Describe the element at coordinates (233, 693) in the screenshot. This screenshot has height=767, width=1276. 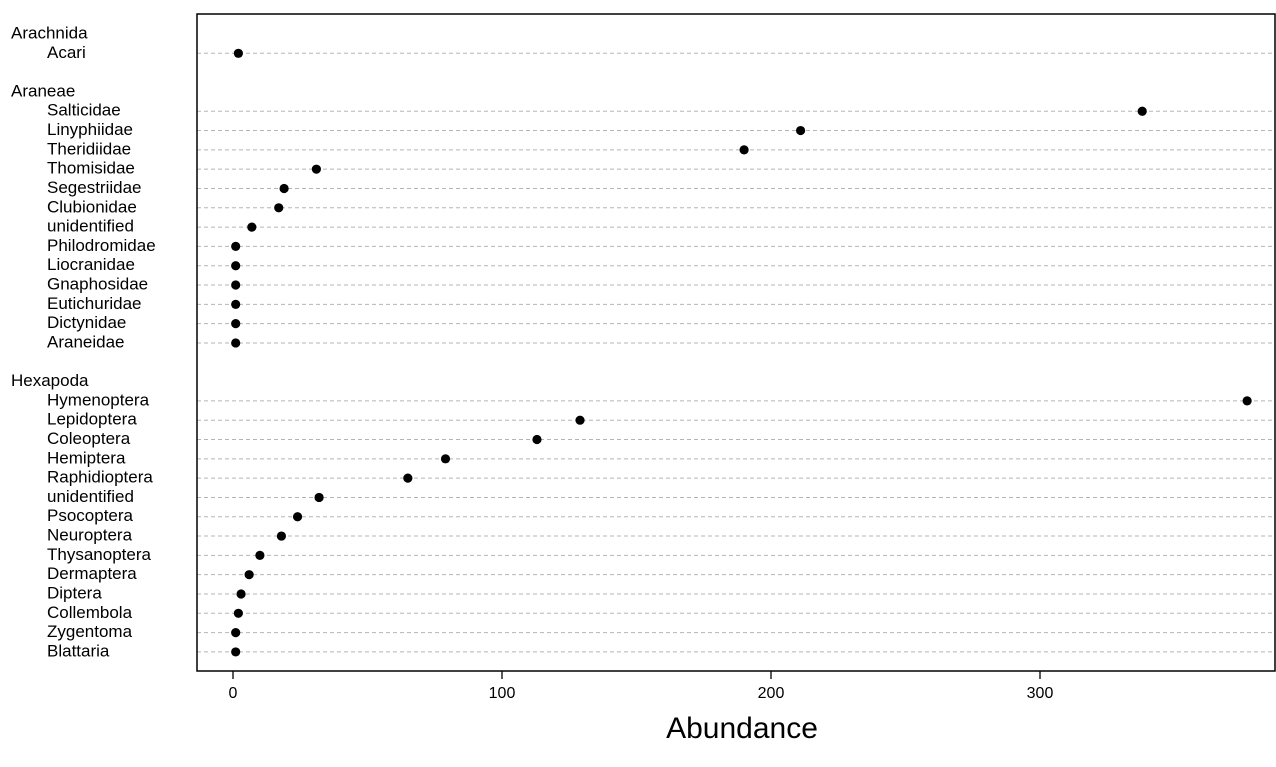
I see `x-tick-label: 0` at that location.